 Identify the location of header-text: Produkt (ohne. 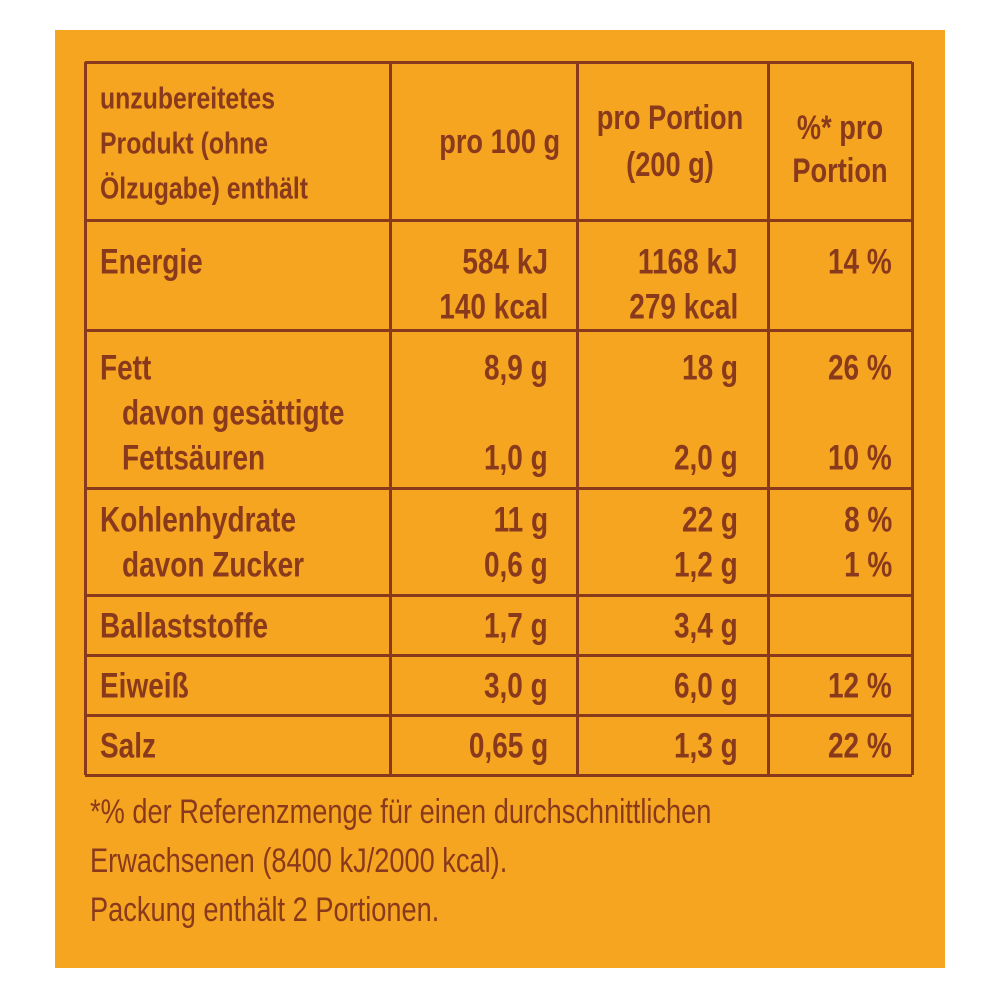
(184, 143).